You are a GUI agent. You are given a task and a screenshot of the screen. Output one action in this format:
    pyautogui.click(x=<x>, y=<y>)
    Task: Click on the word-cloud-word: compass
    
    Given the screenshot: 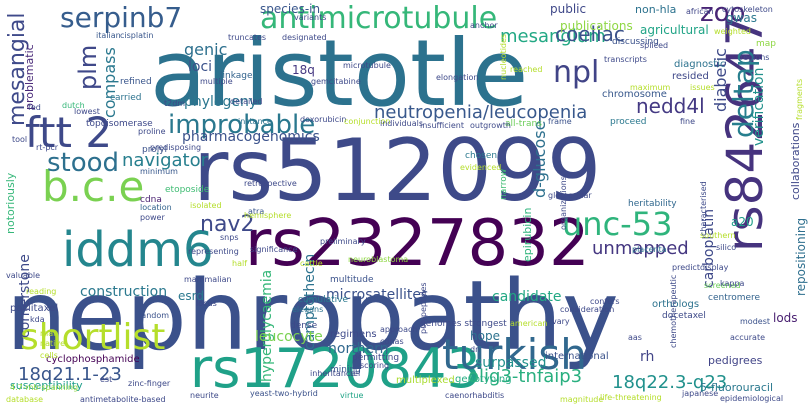 What is the action you would take?
    pyautogui.click(x=109, y=82)
    